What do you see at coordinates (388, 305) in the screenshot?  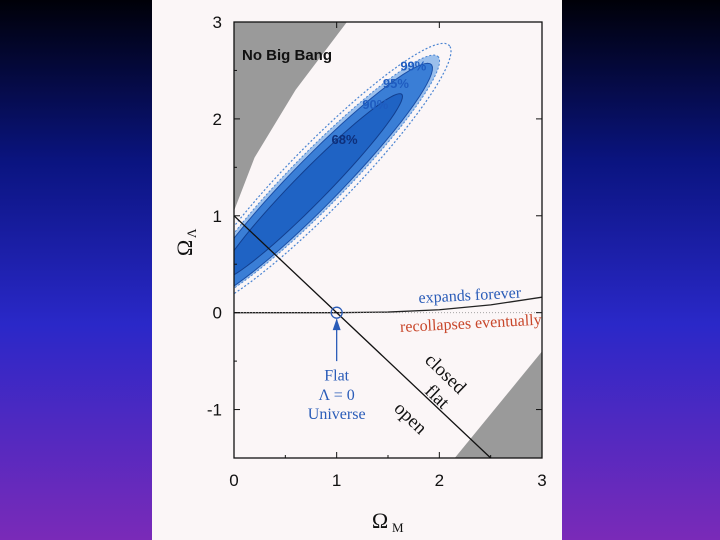 I see `expansion-boundary-line` at bounding box center [388, 305].